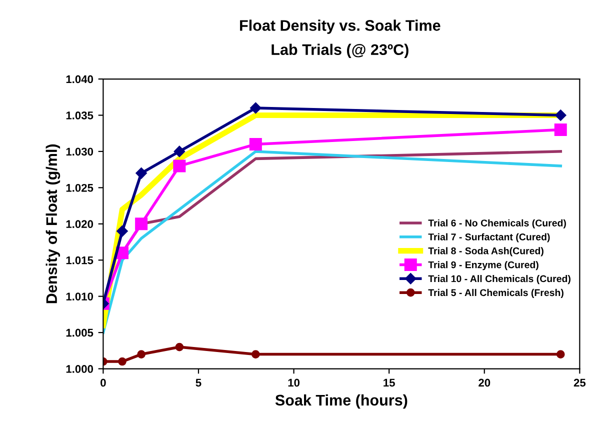  I want to click on y-tick-label: 1.020, so click(80, 224).